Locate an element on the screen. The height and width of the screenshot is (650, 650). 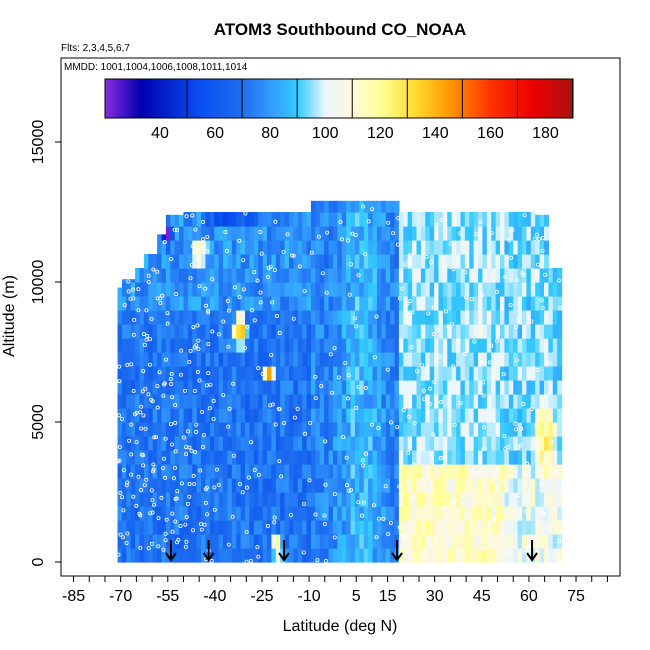
y-tick-label: 15000 is located at coordinates (38, 142).